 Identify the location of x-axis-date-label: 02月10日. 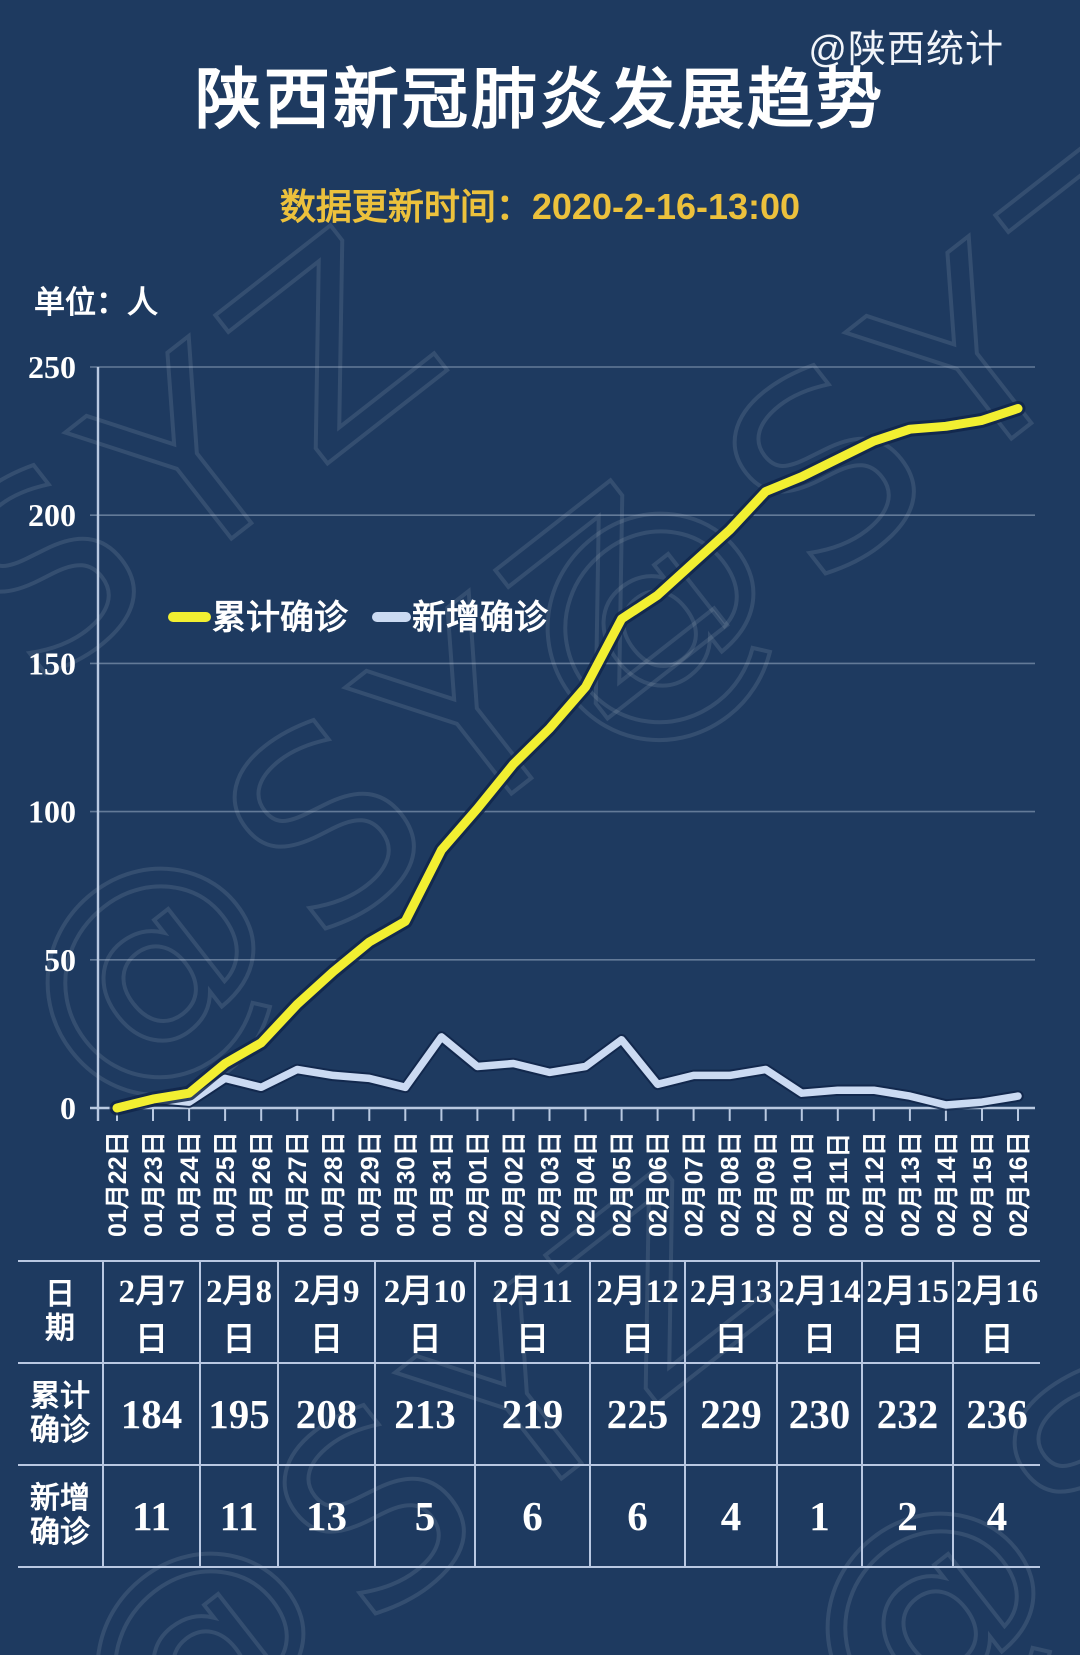
(803, 1184).